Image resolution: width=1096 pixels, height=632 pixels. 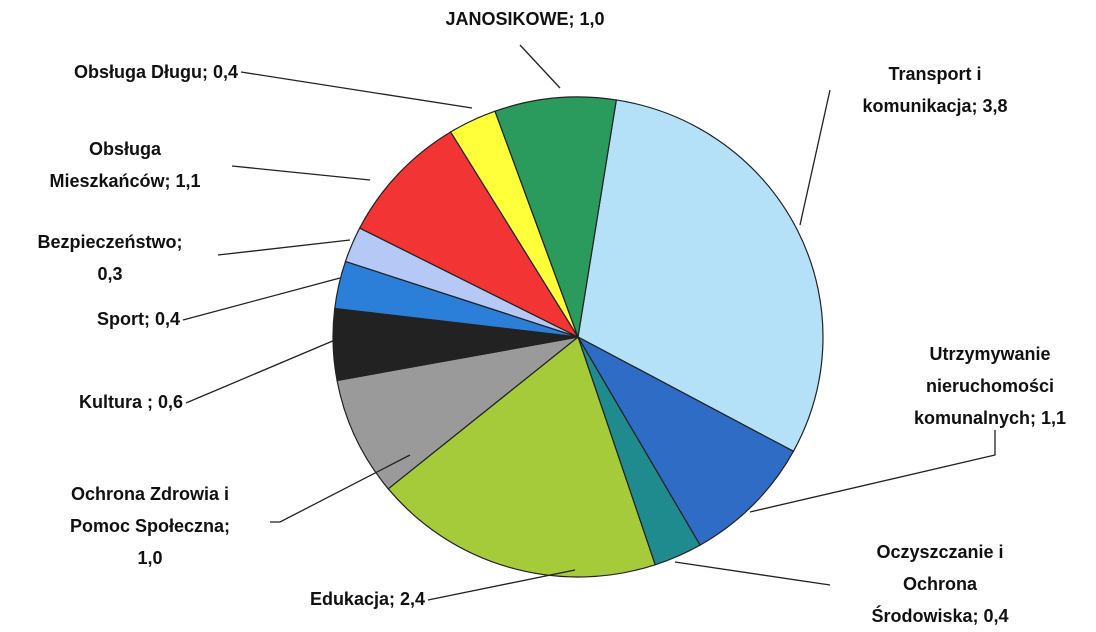 I want to click on data-label: 0,3, so click(x=109, y=274).